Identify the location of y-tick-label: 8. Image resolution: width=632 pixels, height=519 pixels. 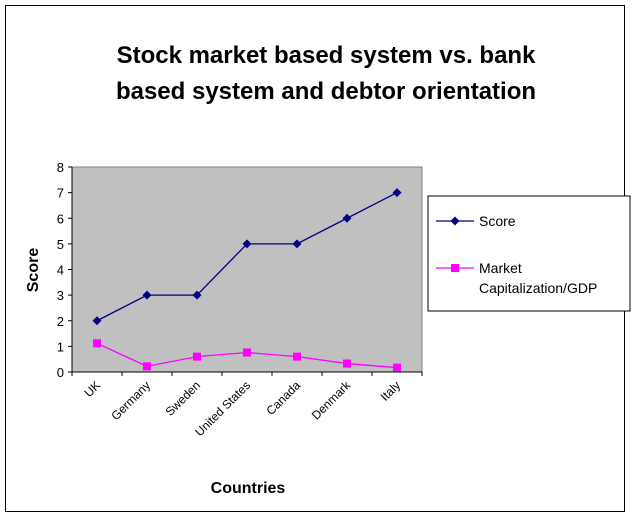
(60, 167).